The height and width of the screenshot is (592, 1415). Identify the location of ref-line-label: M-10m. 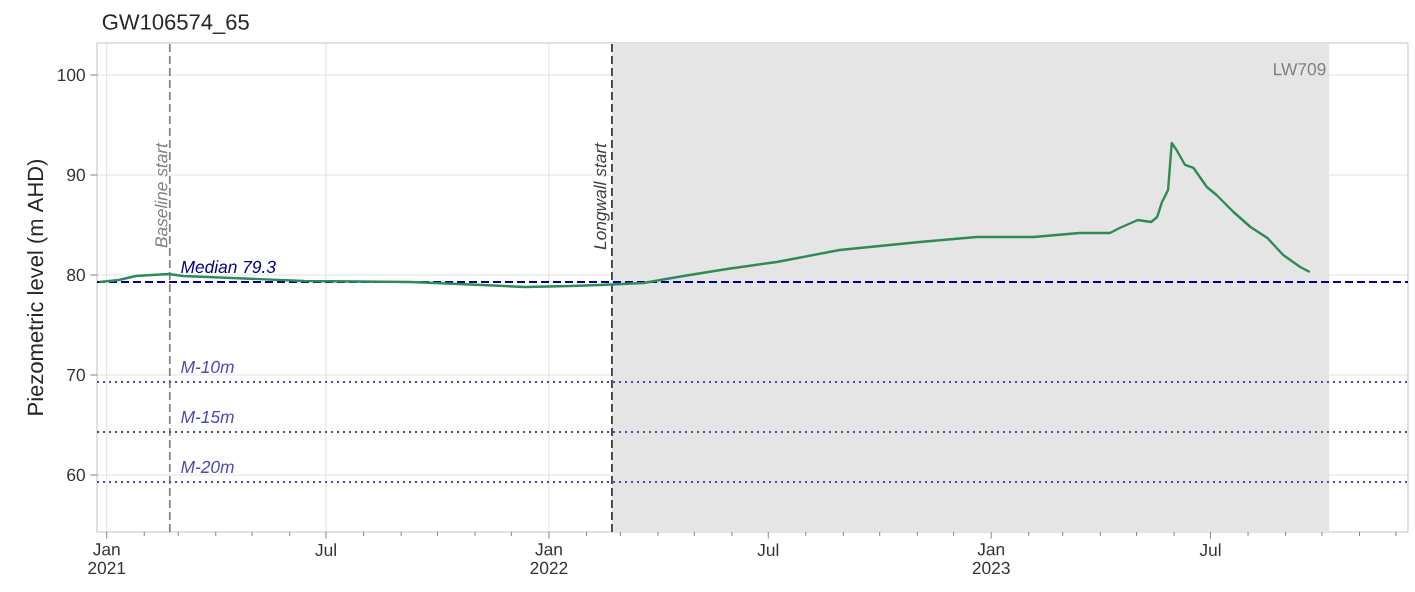
(207, 367).